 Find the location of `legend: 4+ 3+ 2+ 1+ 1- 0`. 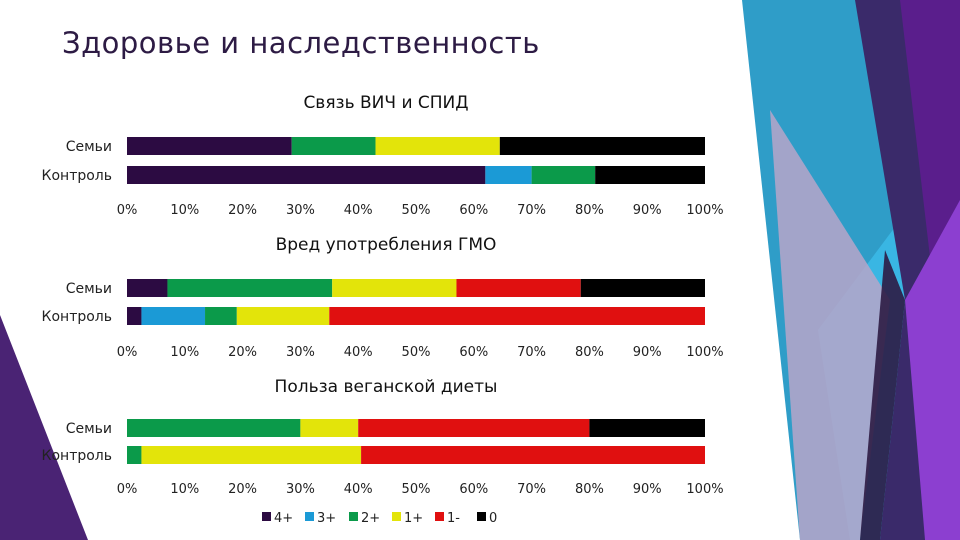

legend: 4+ 3+ 2+ 1+ 1- 0 is located at coordinates (379, 518).